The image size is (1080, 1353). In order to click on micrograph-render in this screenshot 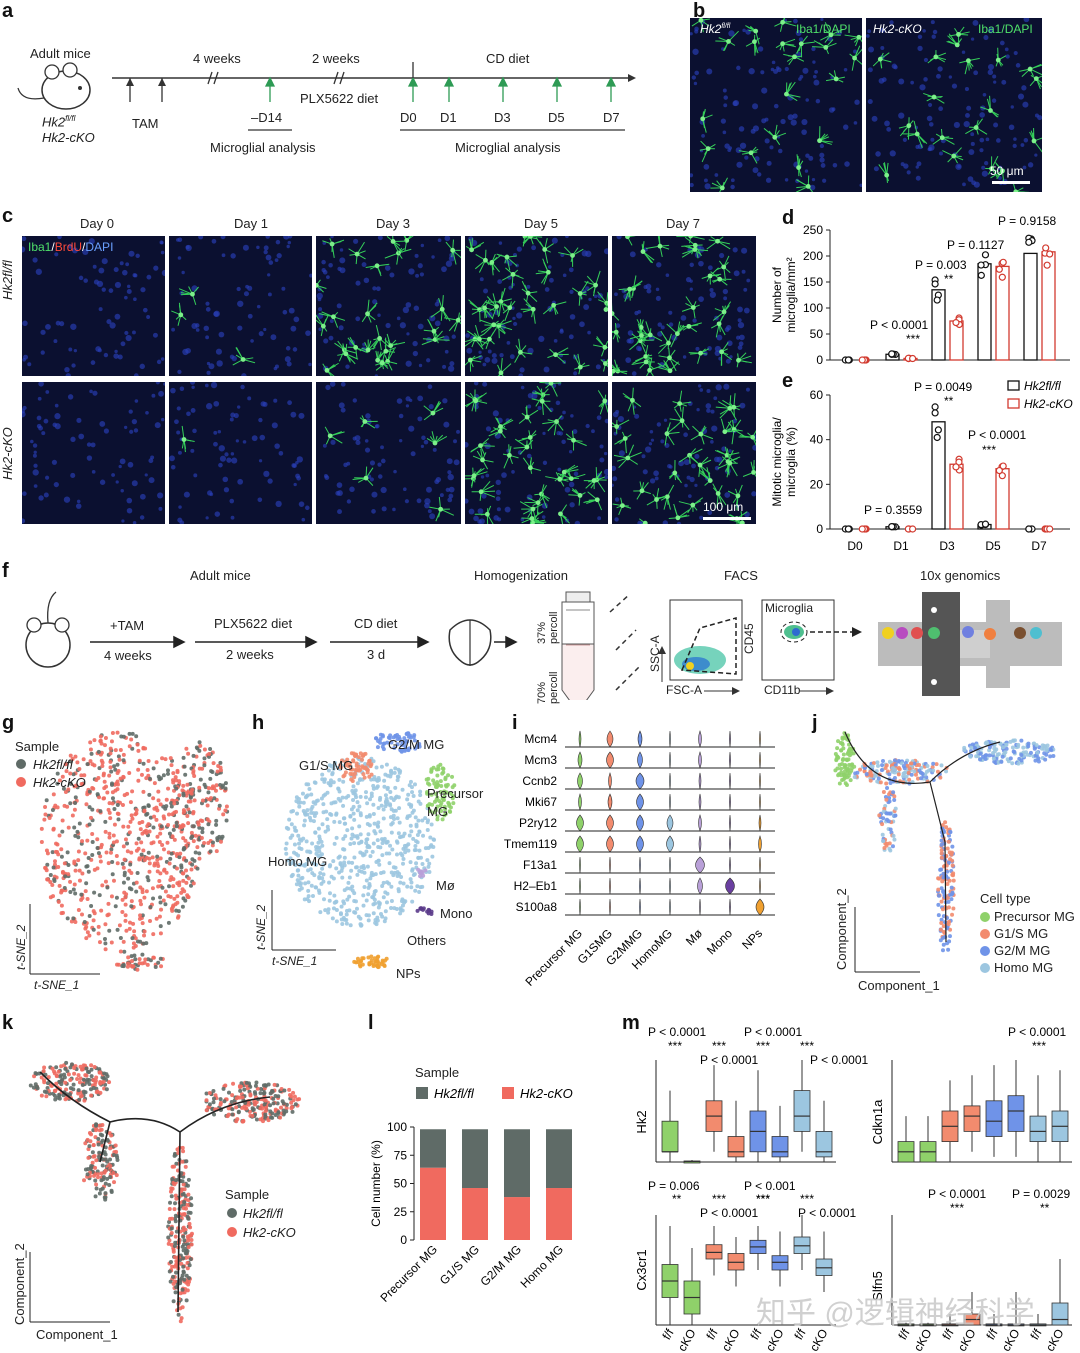, I will do `click(536, 306)`.